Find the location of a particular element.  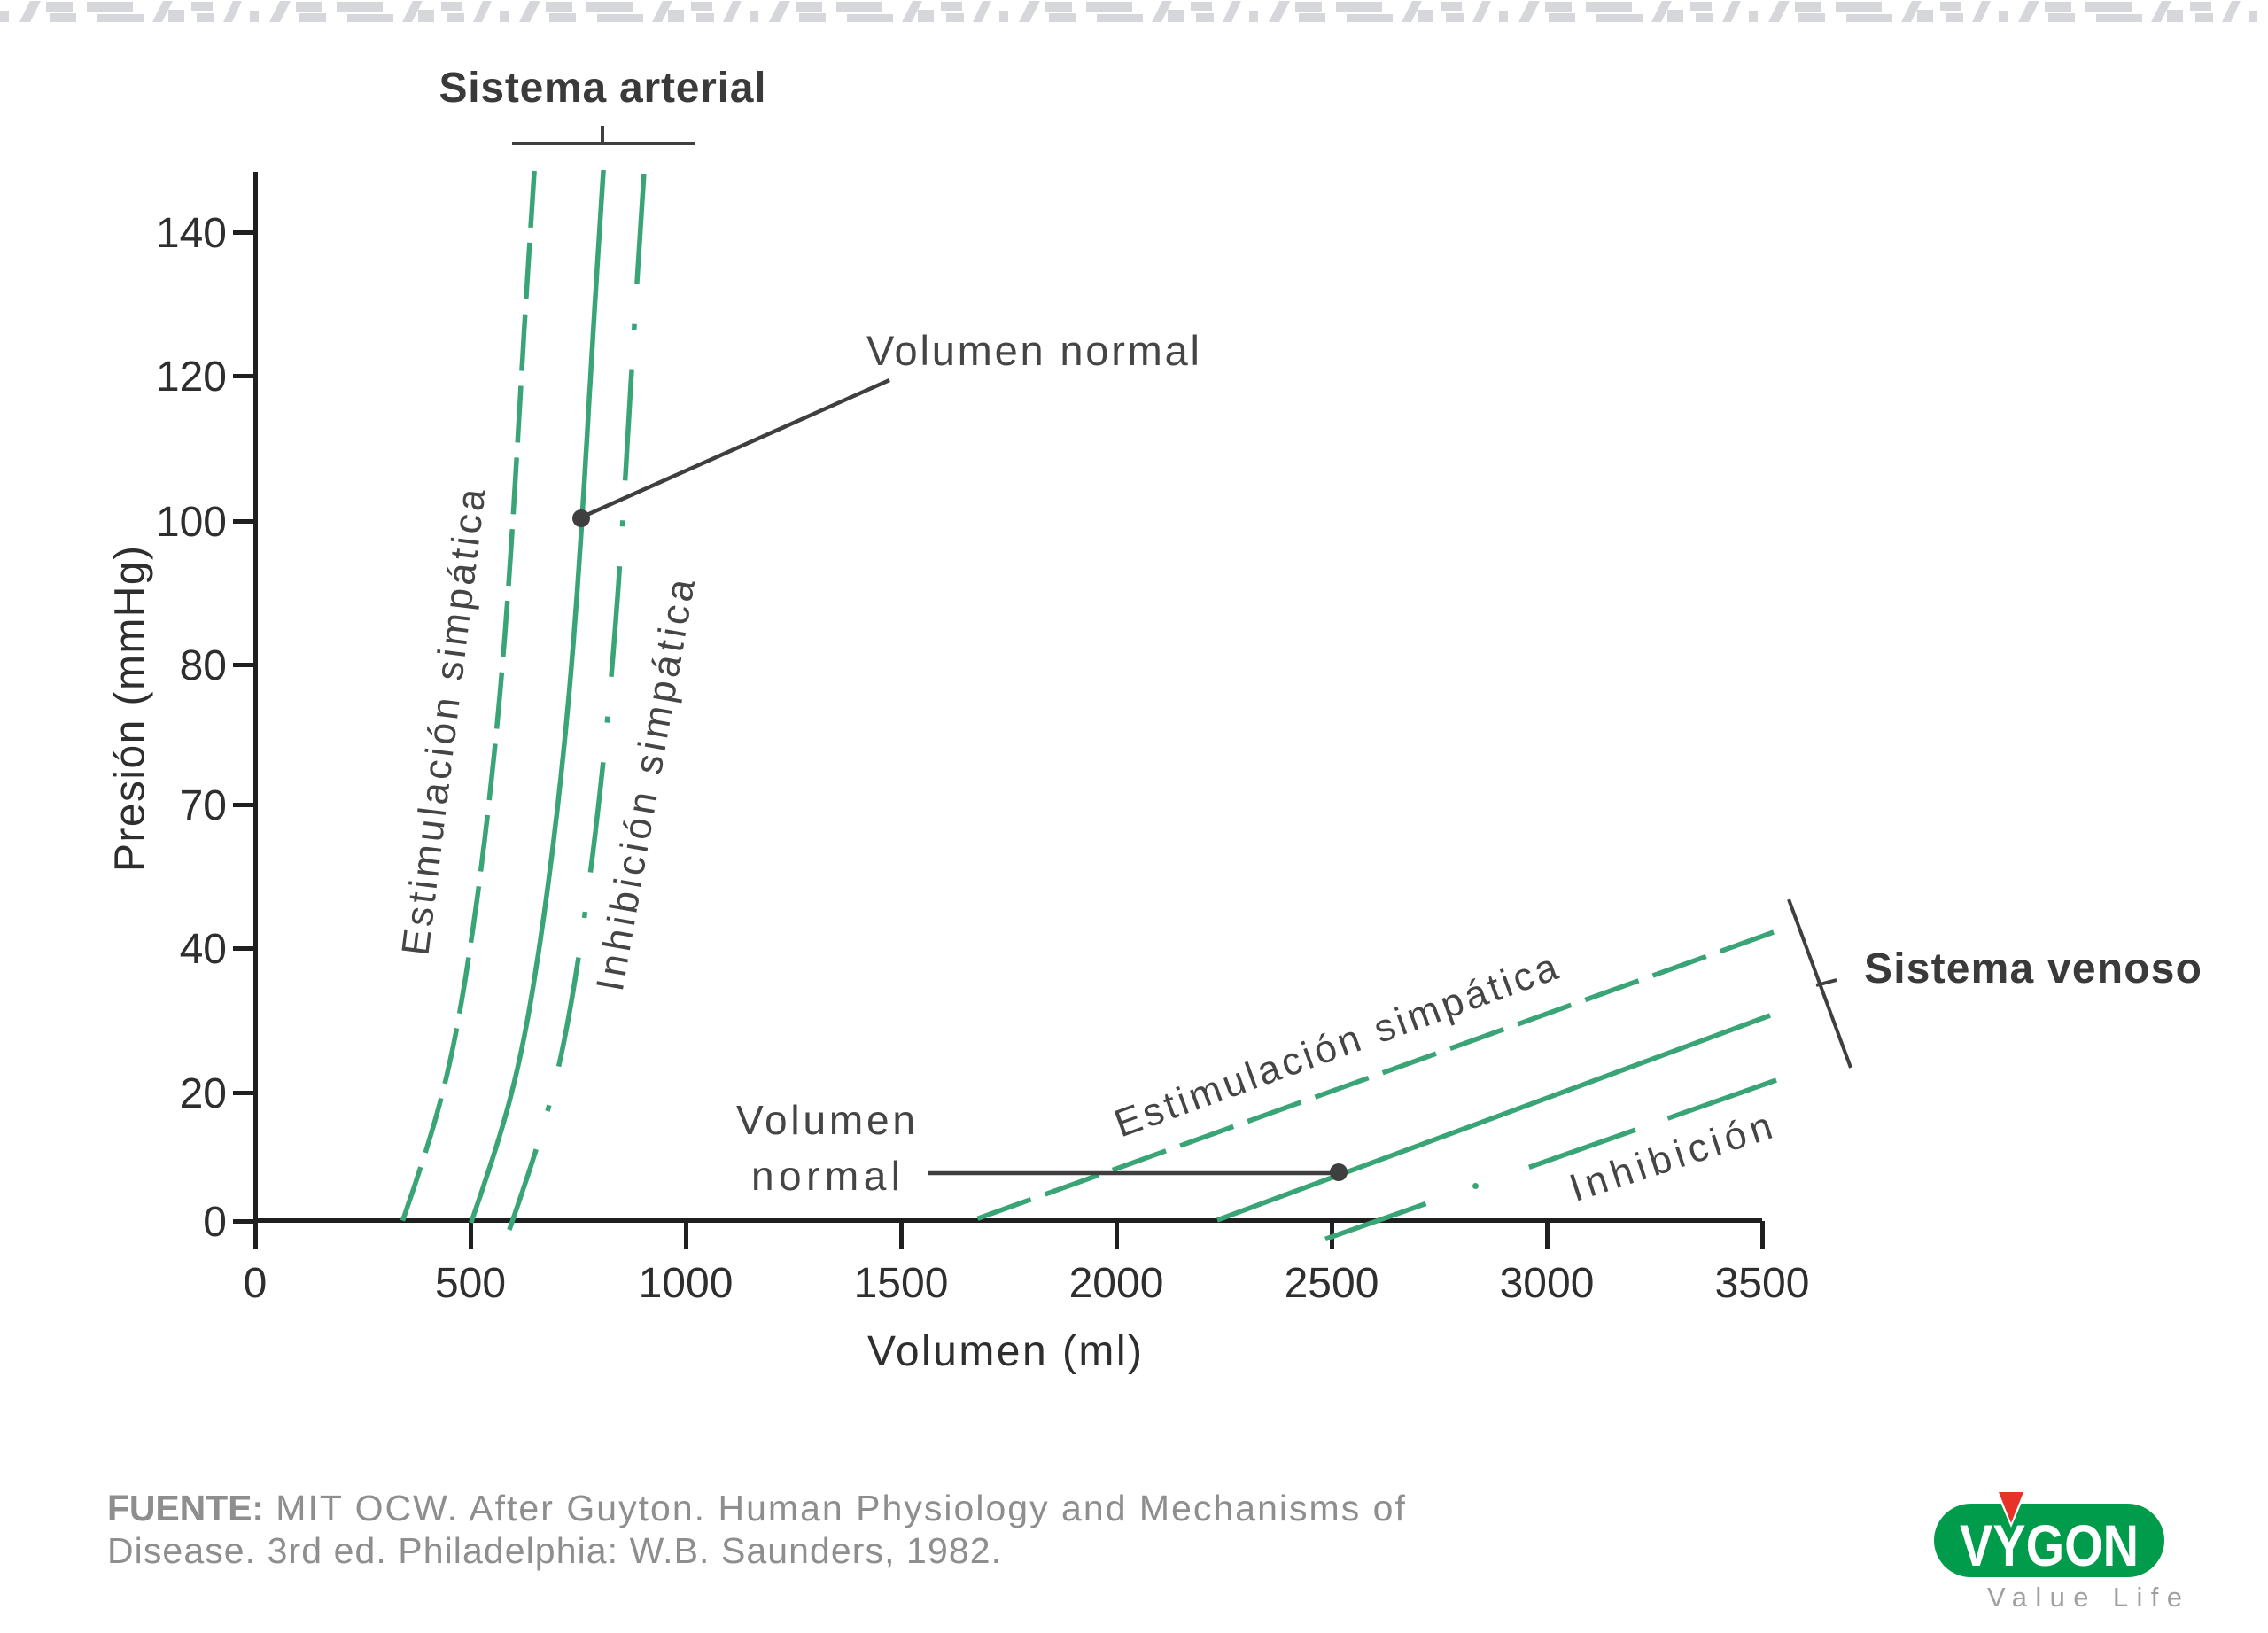

svg-text: 70 is located at coordinates (203, 805).